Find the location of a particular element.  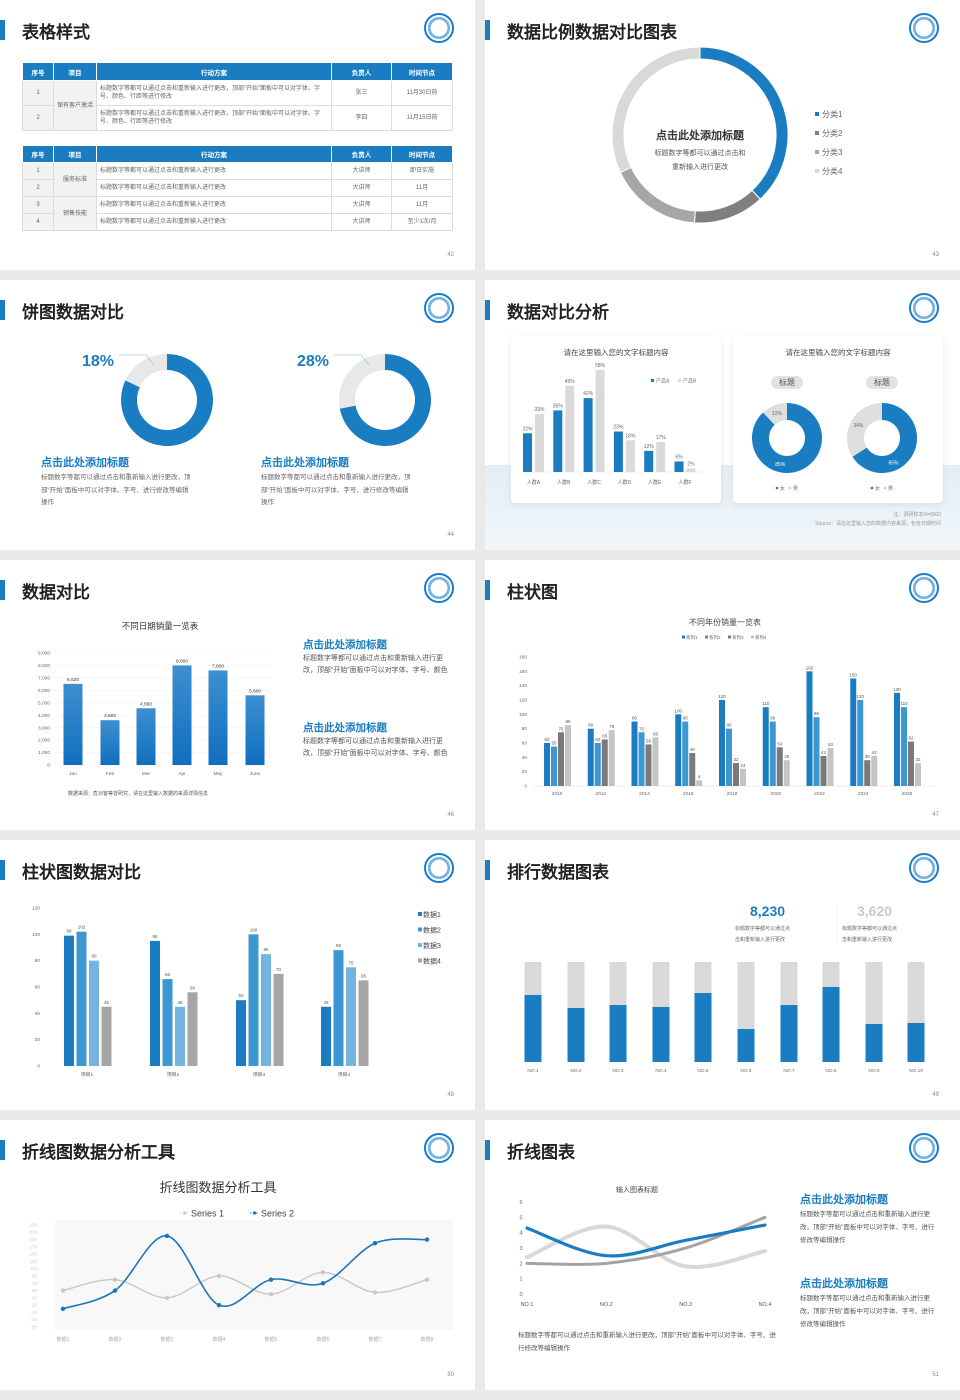

category-label: NO.3 is located at coordinates (618, 1071).